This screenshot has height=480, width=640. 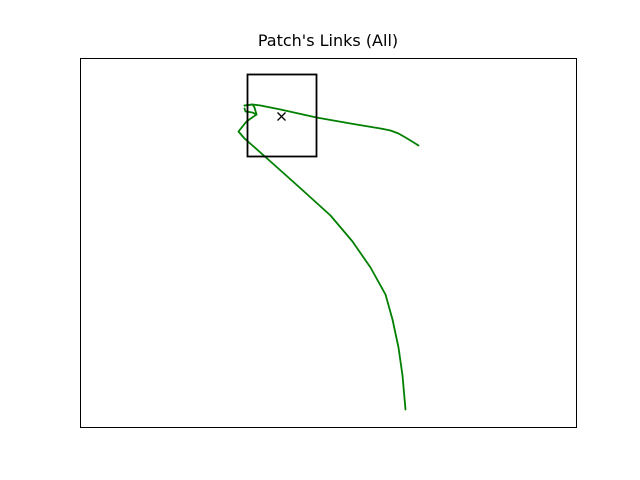 I want to click on patch-box, so click(x=282, y=115).